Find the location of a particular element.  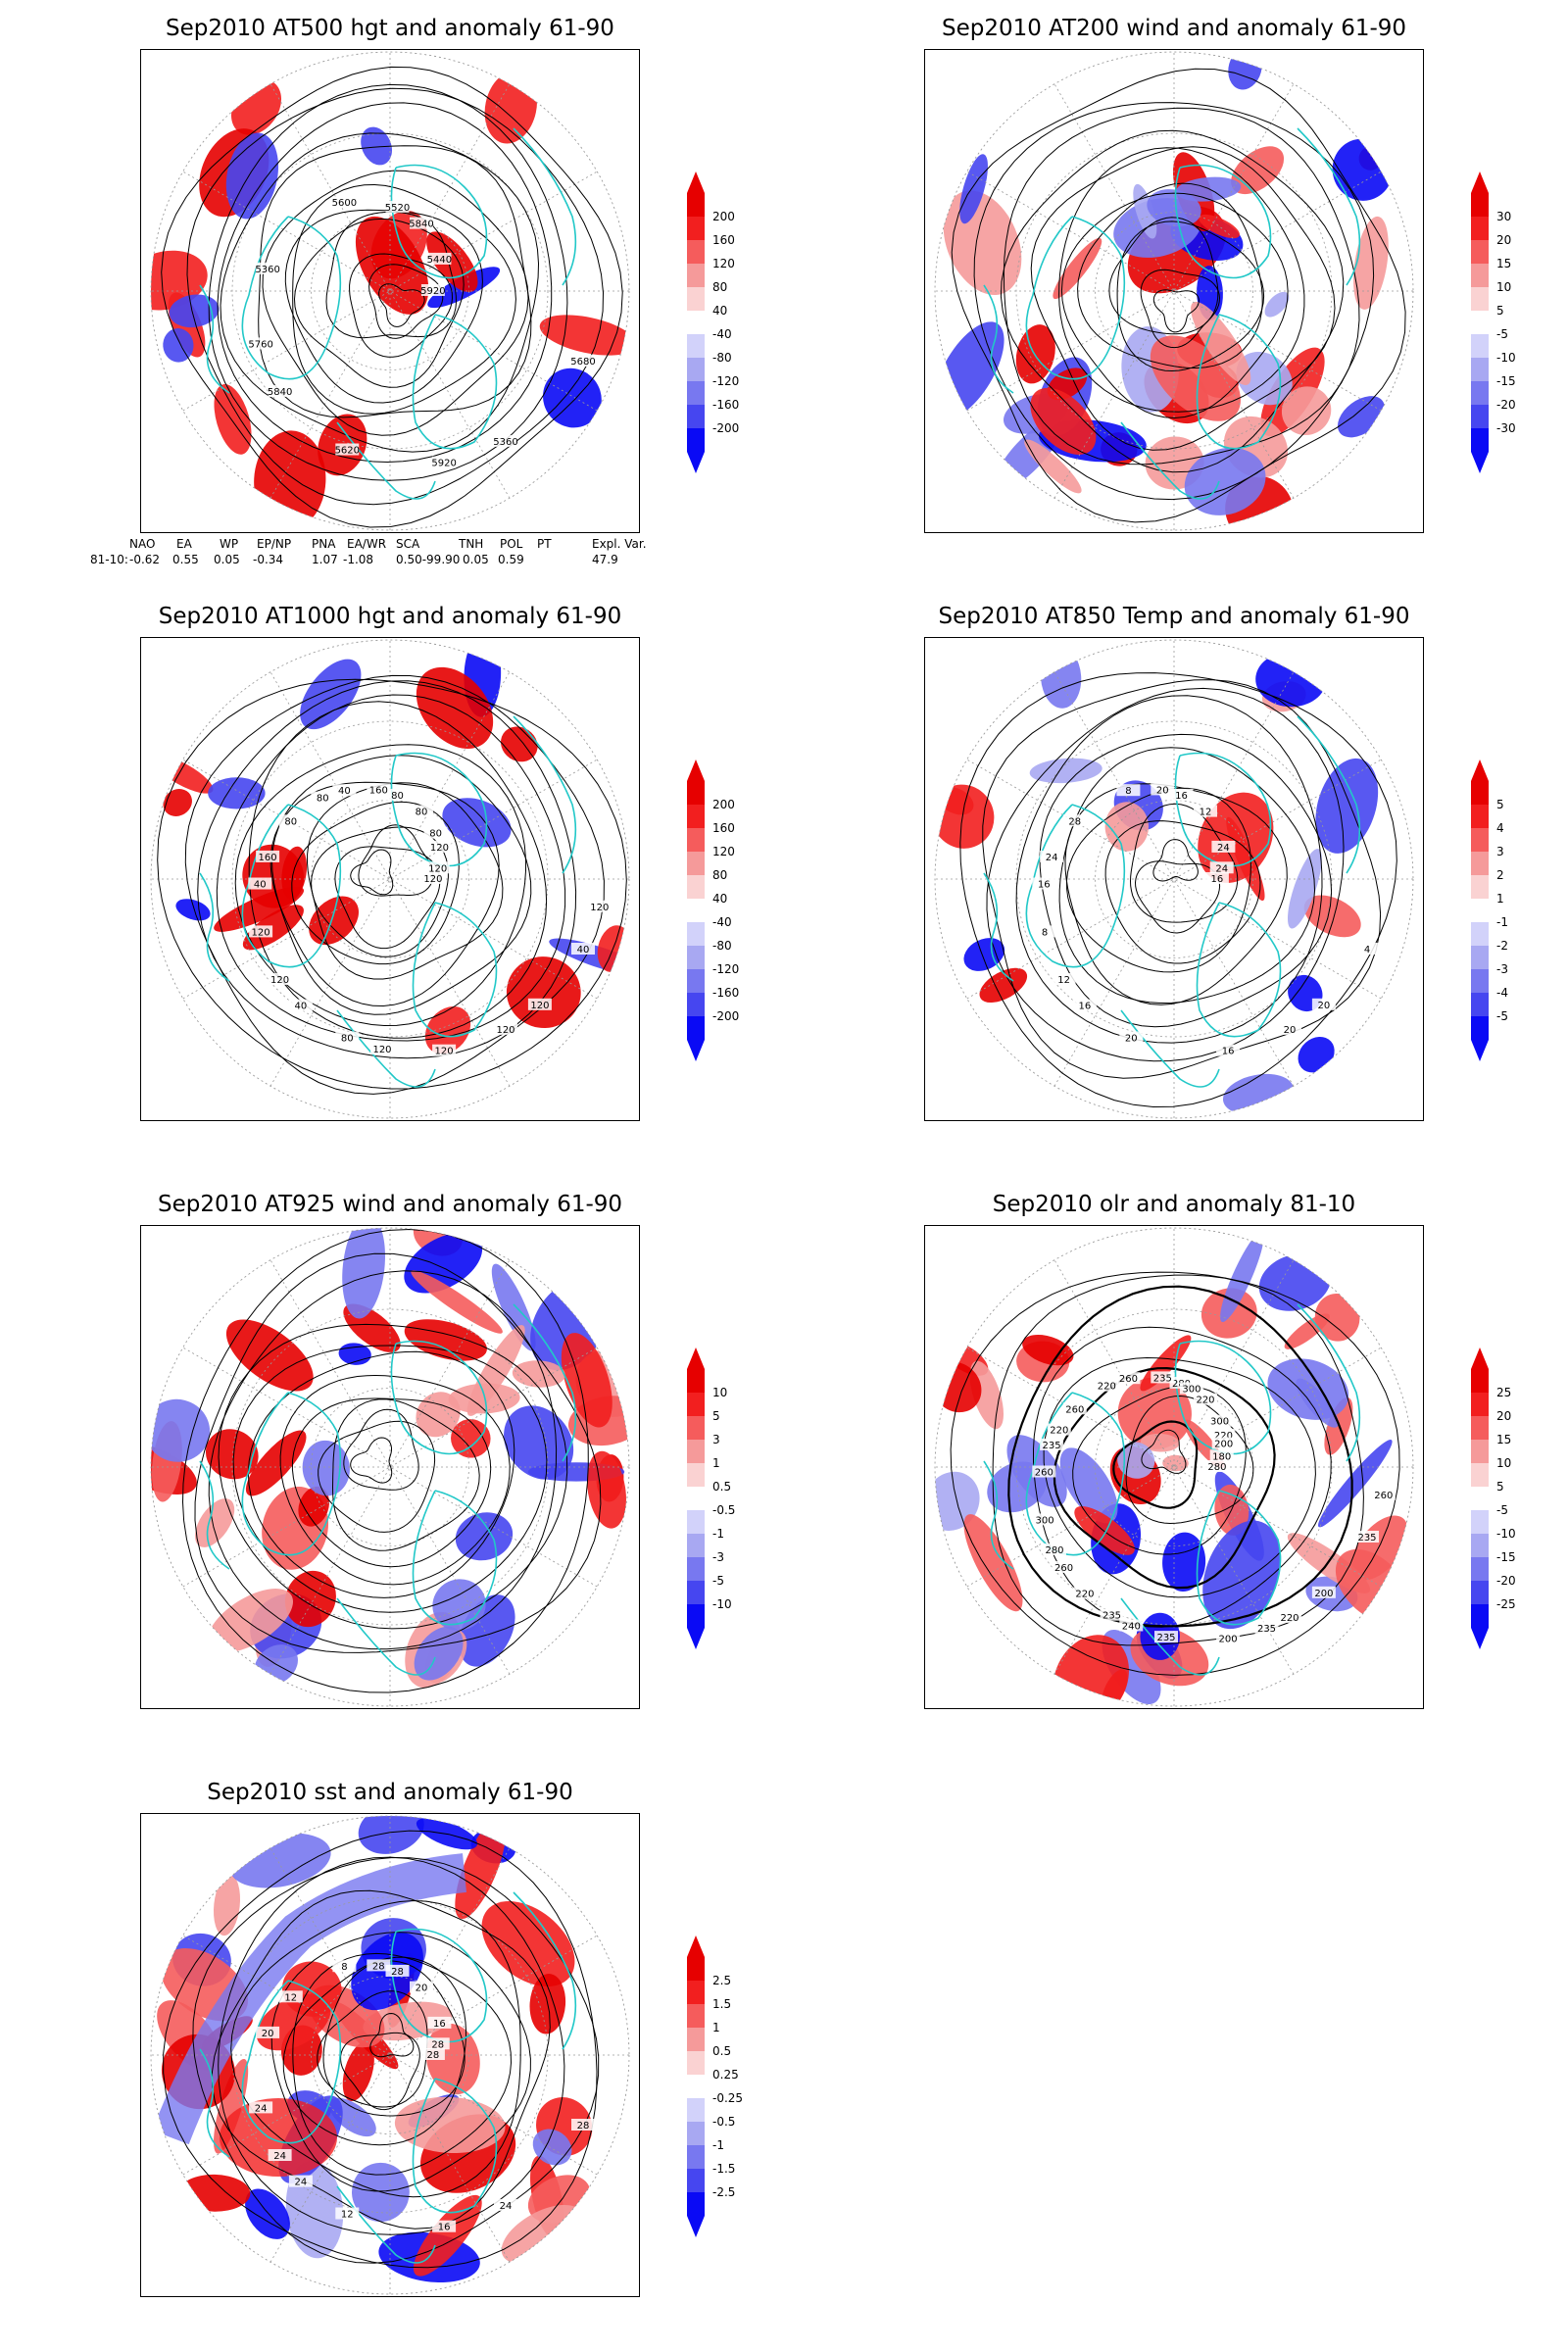

tele-header: WP is located at coordinates (229, 544).